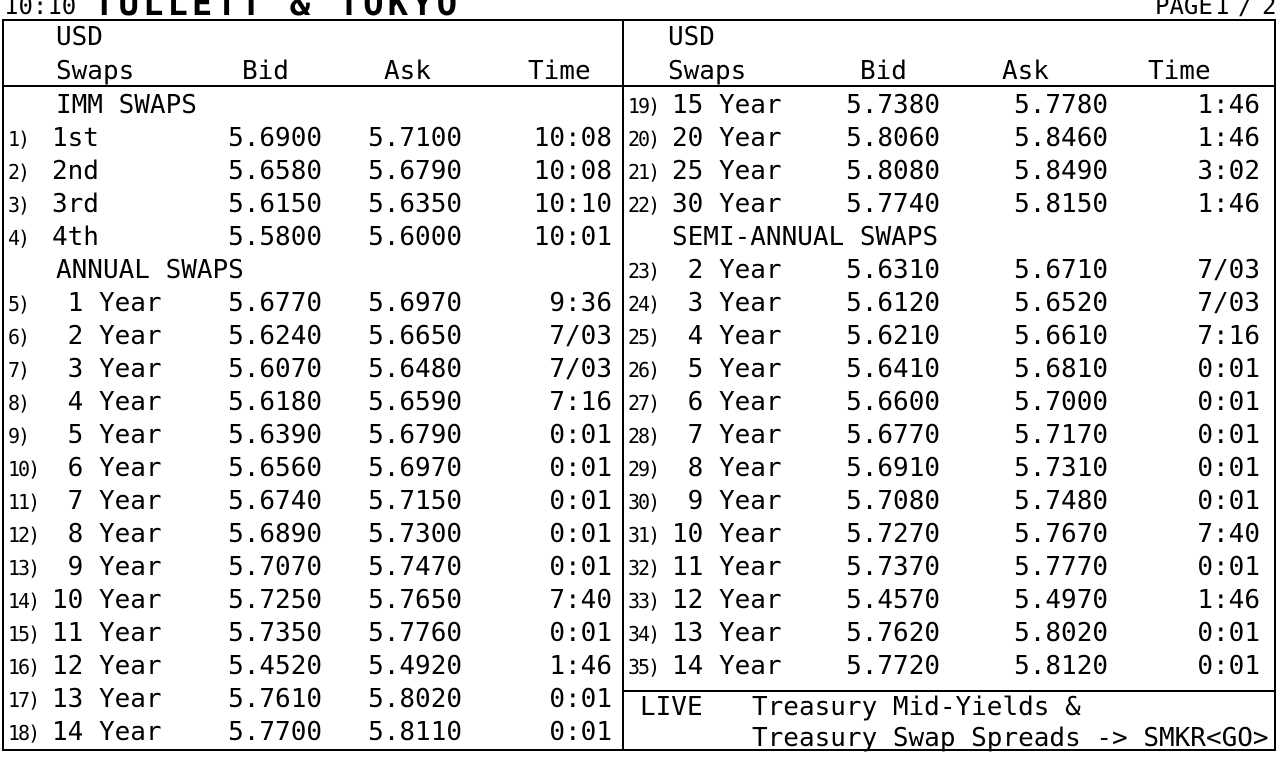 This screenshot has height=759, width=1278. What do you see at coordinates (415, 369) in the screenshot?
I see `ask-value: 5.6480` at bounding box center [415, 369].